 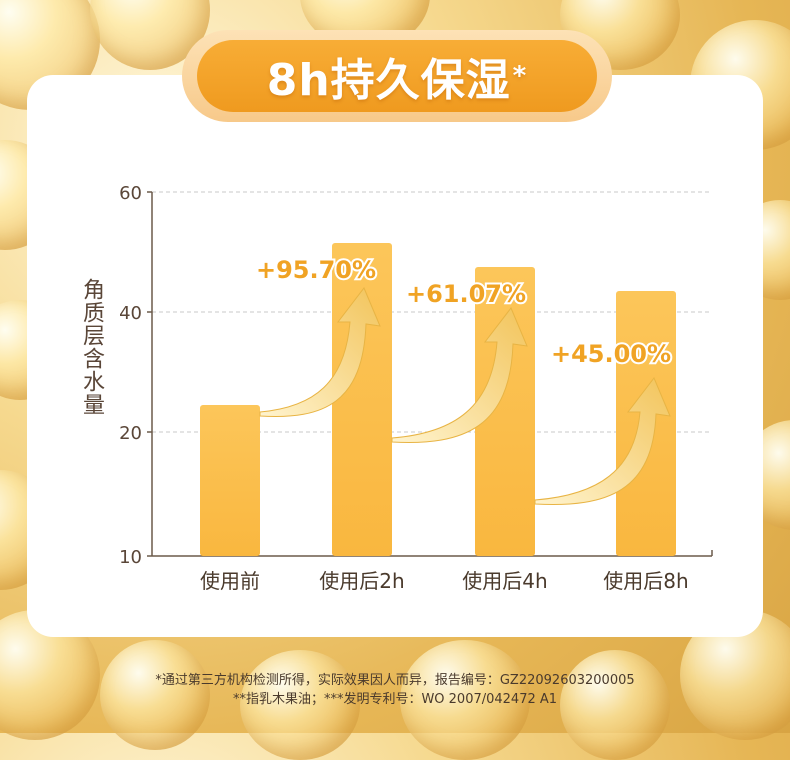 What do you see at coordinates (230, 581) in the screenshot?
I see `x-tick-label: 使用前` at bounding box center [230, 581].